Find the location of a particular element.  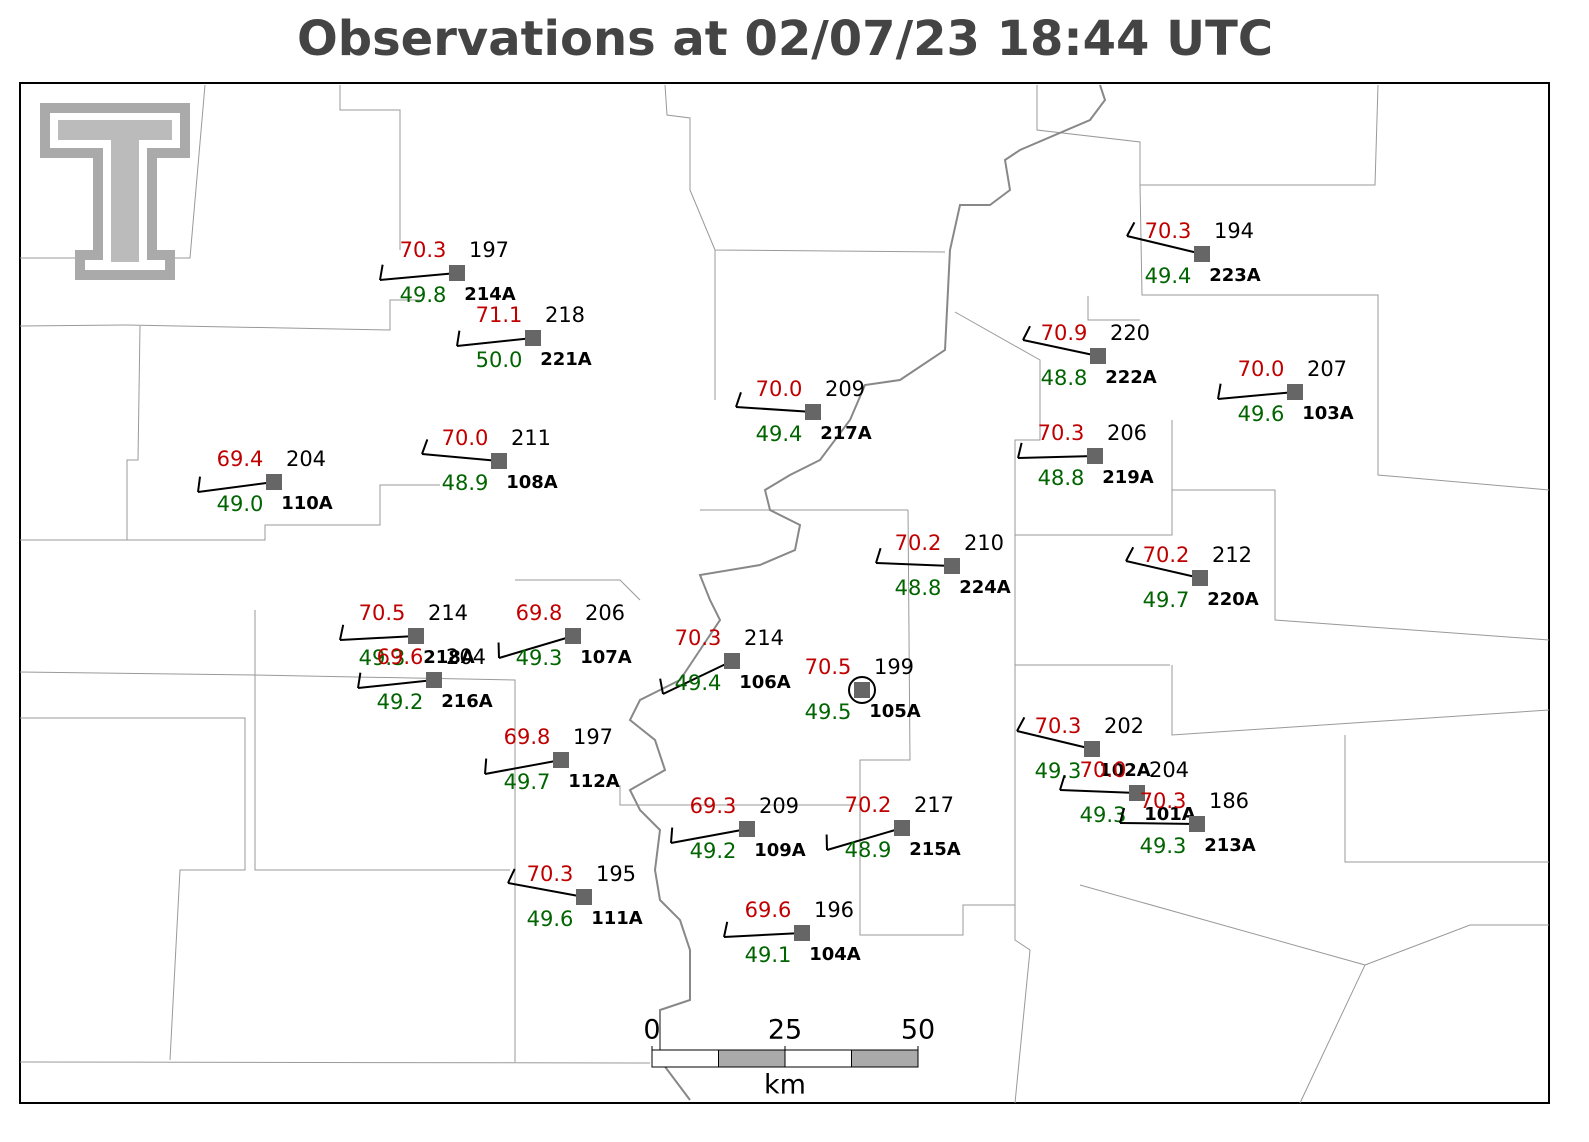

station-id: 217A is located at coordinates (846, 433).